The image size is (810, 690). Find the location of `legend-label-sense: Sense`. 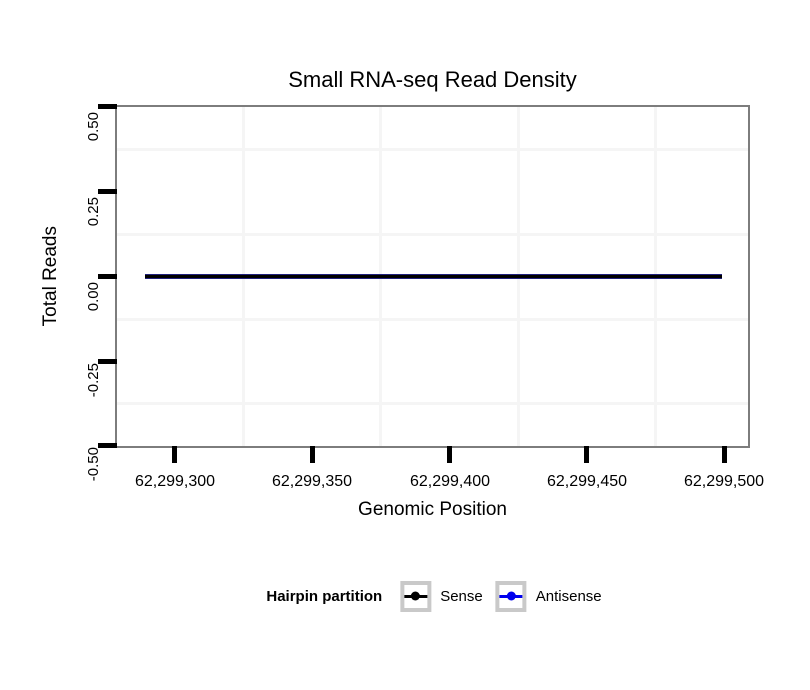

legend-label-sense: Sense is located at coordinates (461, 596).